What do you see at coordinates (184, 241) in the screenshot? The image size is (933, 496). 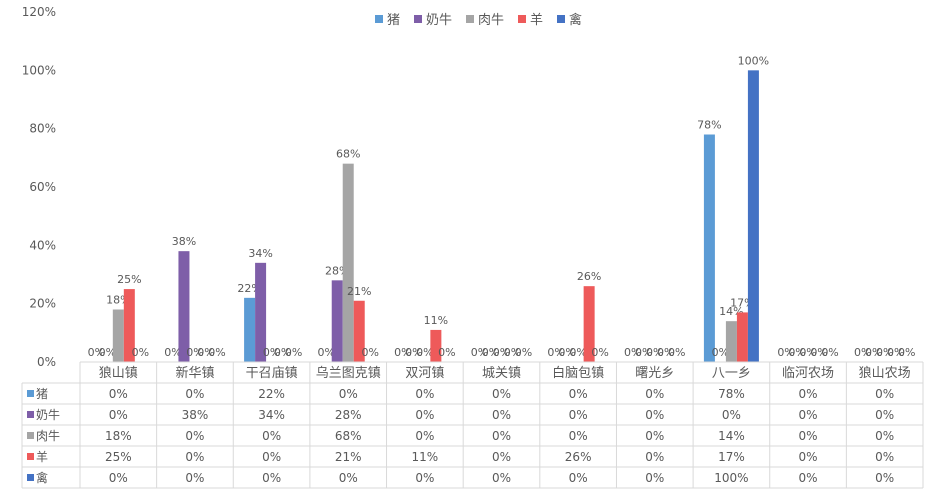 I see `data-label: 38%` at bounding box center [184, 241].